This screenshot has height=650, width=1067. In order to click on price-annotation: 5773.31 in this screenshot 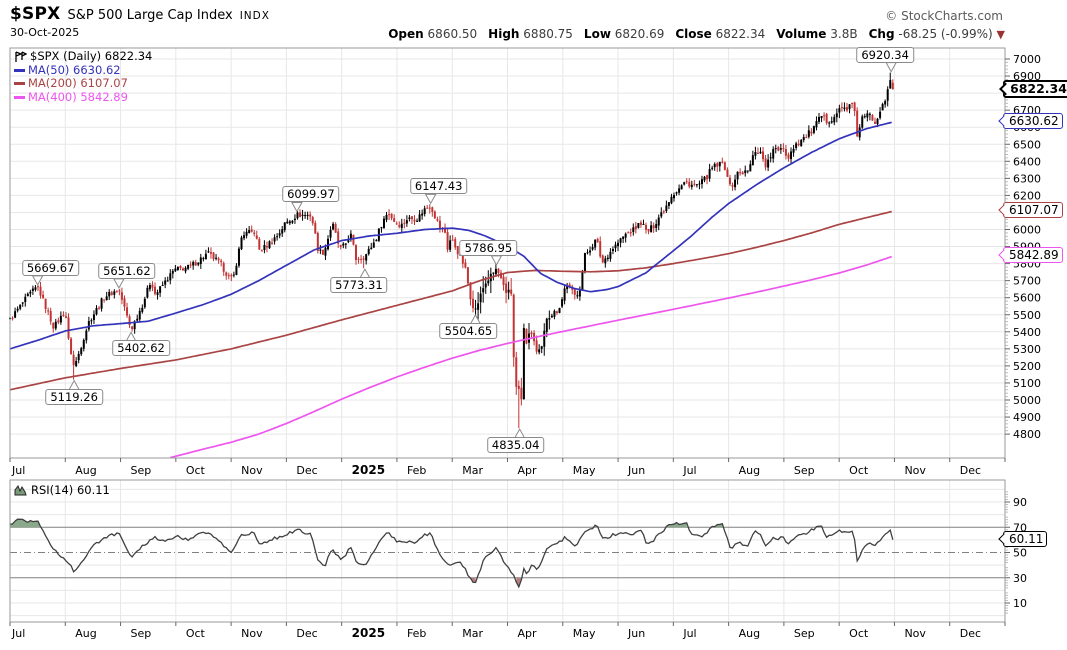, I will do `click(359, 285)`.